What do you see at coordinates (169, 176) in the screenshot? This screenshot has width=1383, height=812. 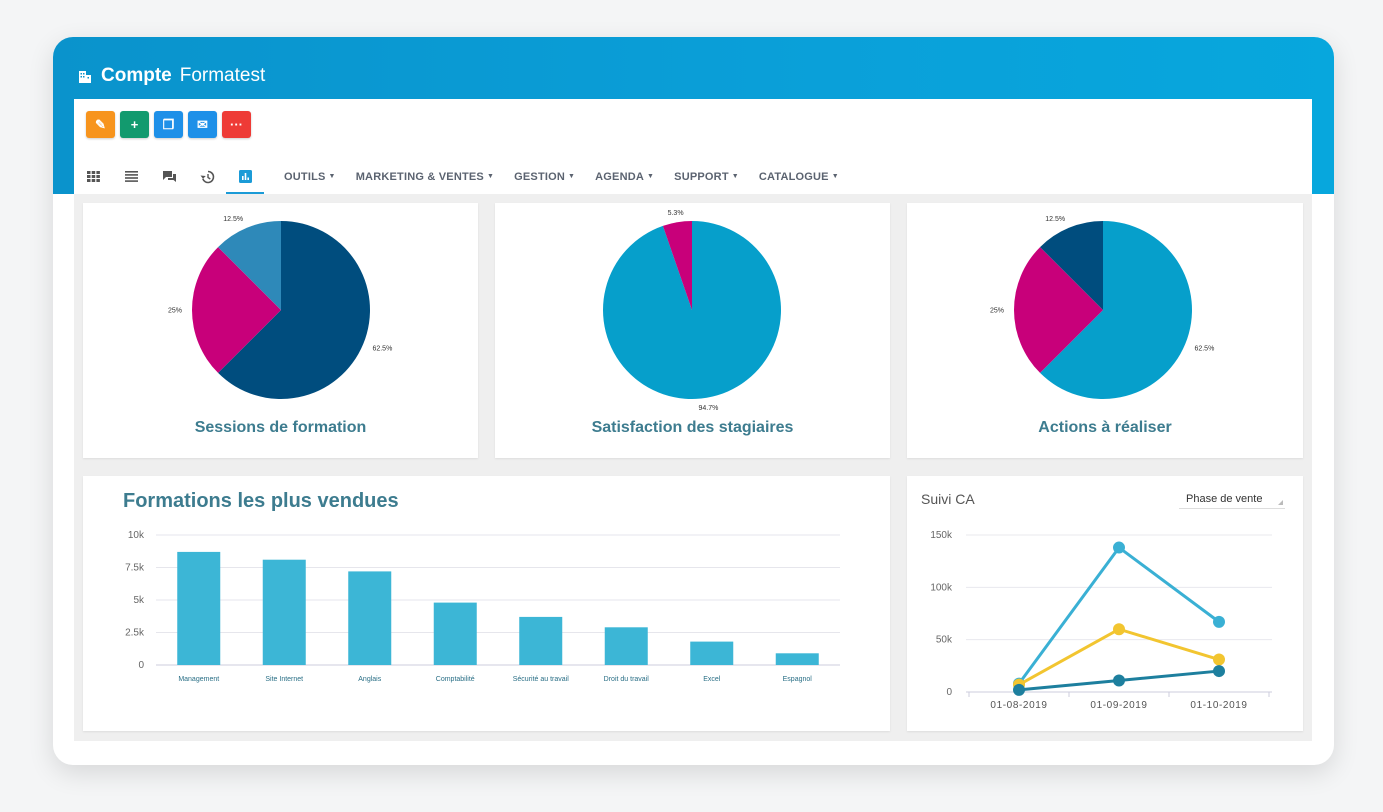 I see `chat-icon` at bounding box center [169, 176].